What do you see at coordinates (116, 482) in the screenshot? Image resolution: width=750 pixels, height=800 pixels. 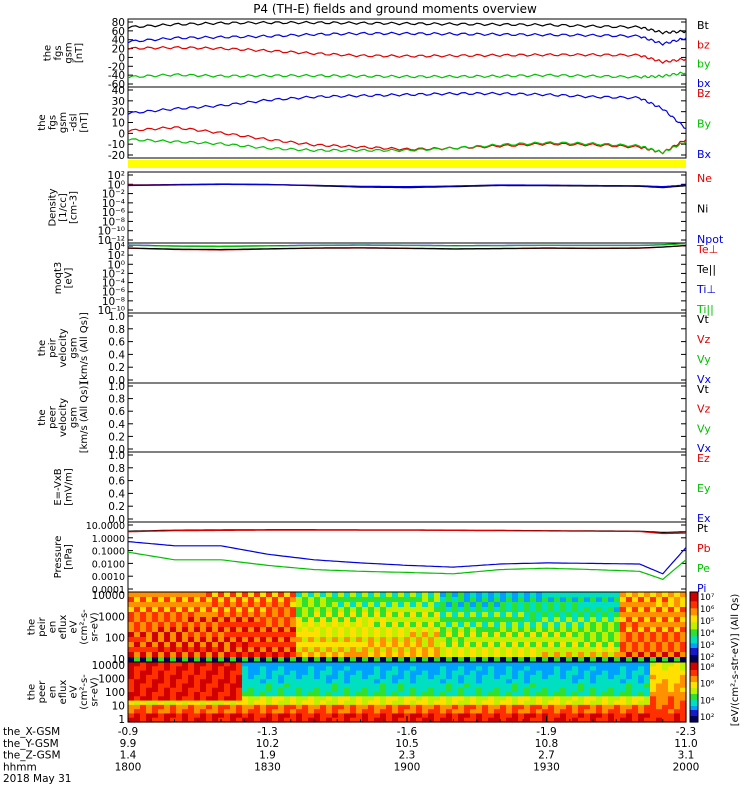 I see `y-tick-label: 0.6` at bounding box center [116, 482].